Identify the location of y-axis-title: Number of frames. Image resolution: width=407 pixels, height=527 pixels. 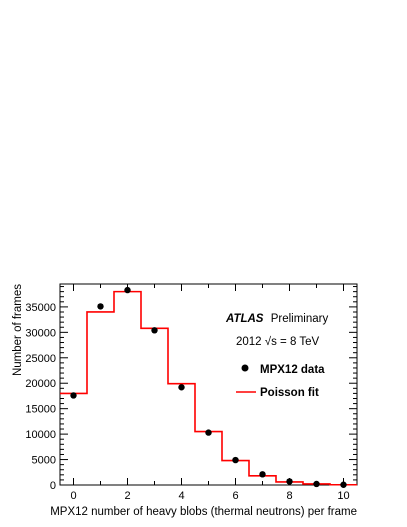
(18, 330).